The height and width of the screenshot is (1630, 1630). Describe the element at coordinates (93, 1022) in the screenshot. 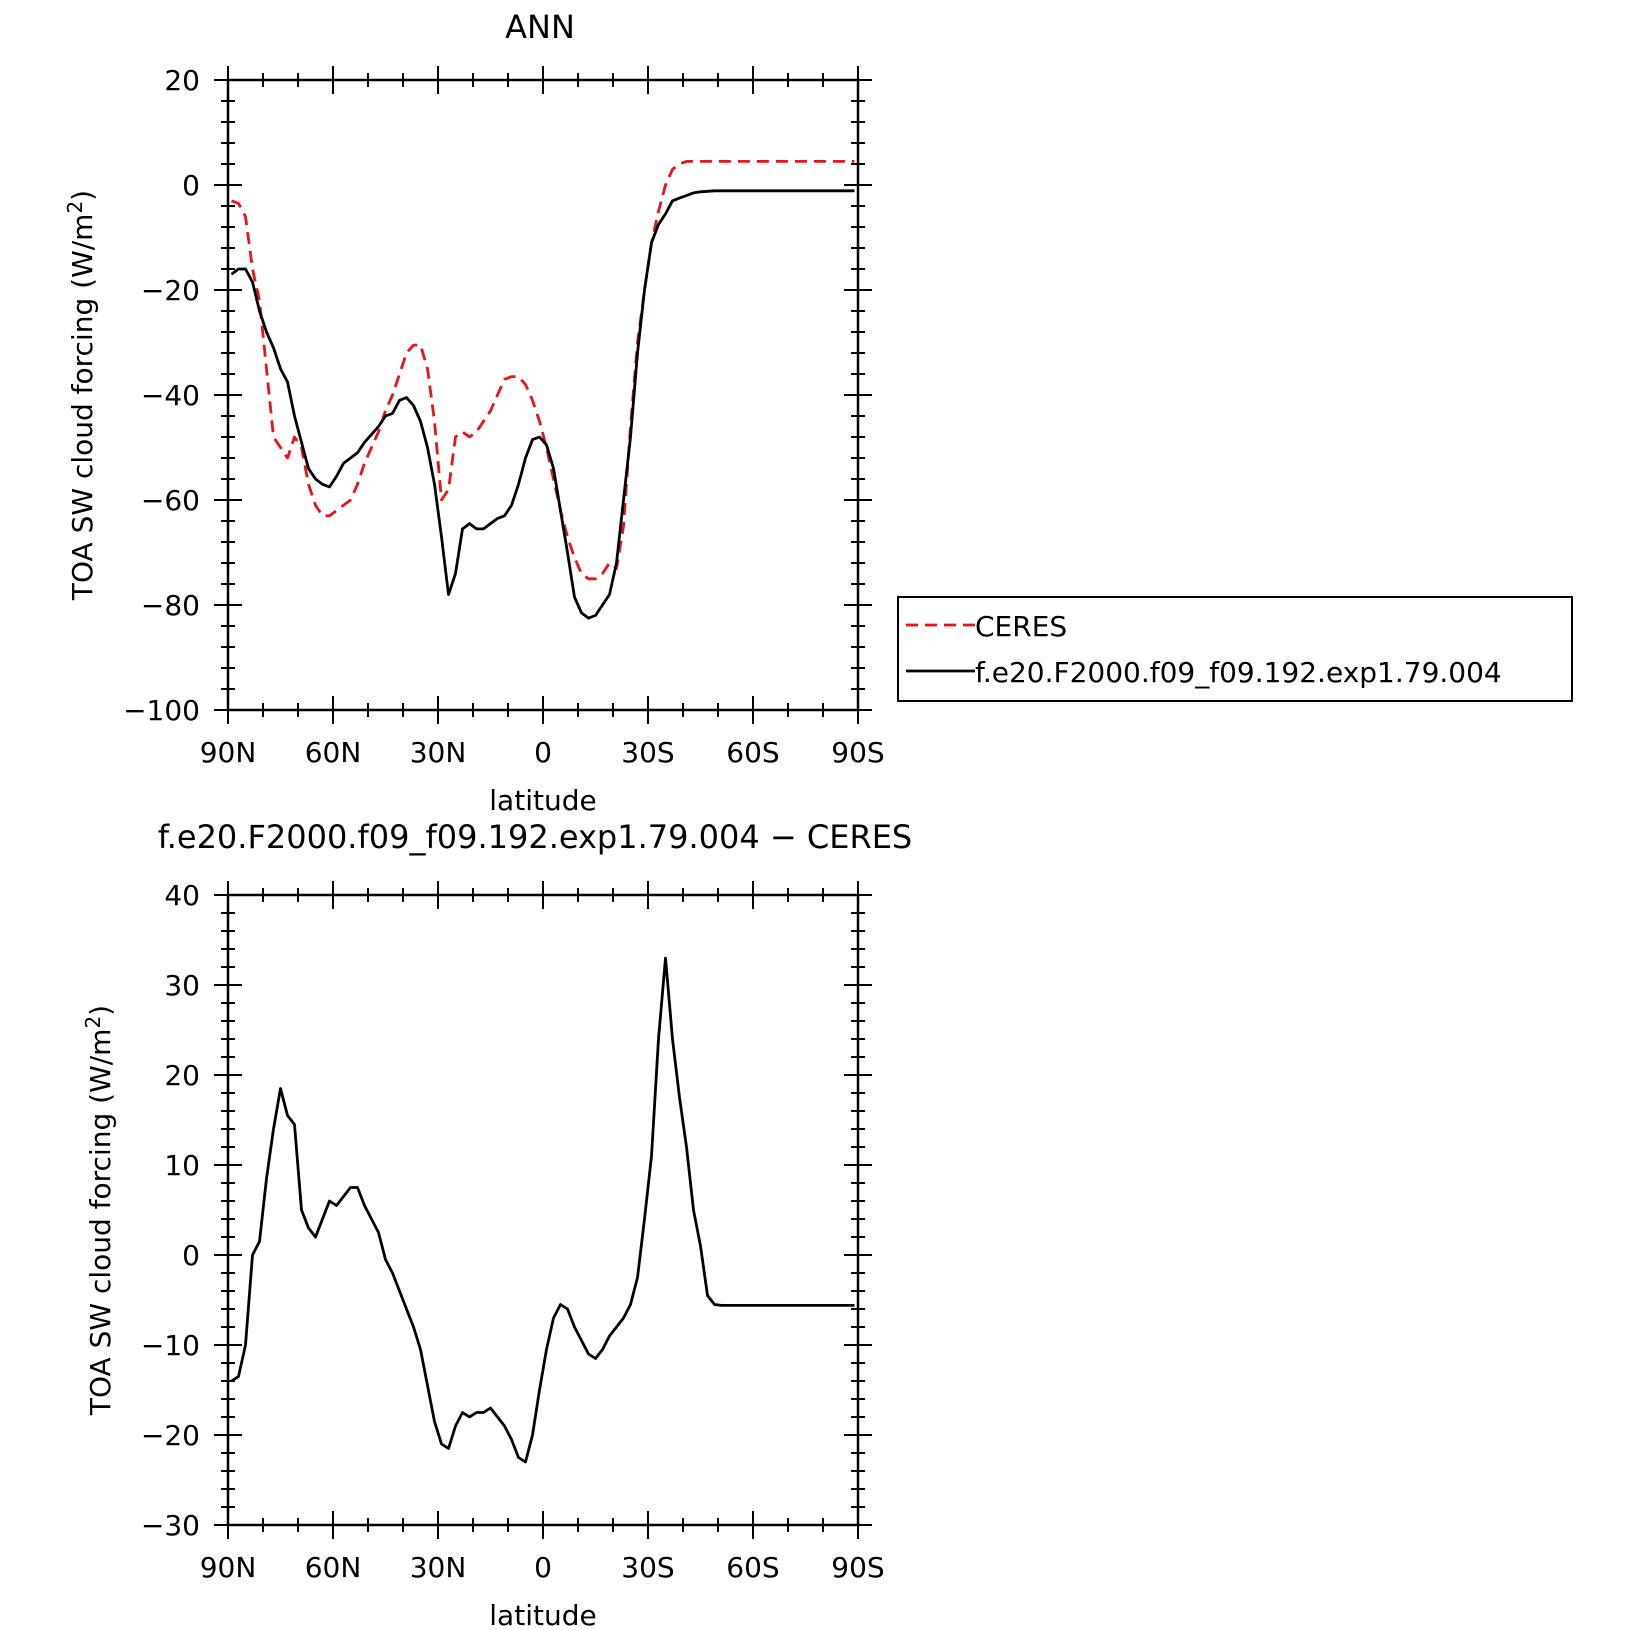

I see `bottom-y-axis-title-sup: 2` at that location.